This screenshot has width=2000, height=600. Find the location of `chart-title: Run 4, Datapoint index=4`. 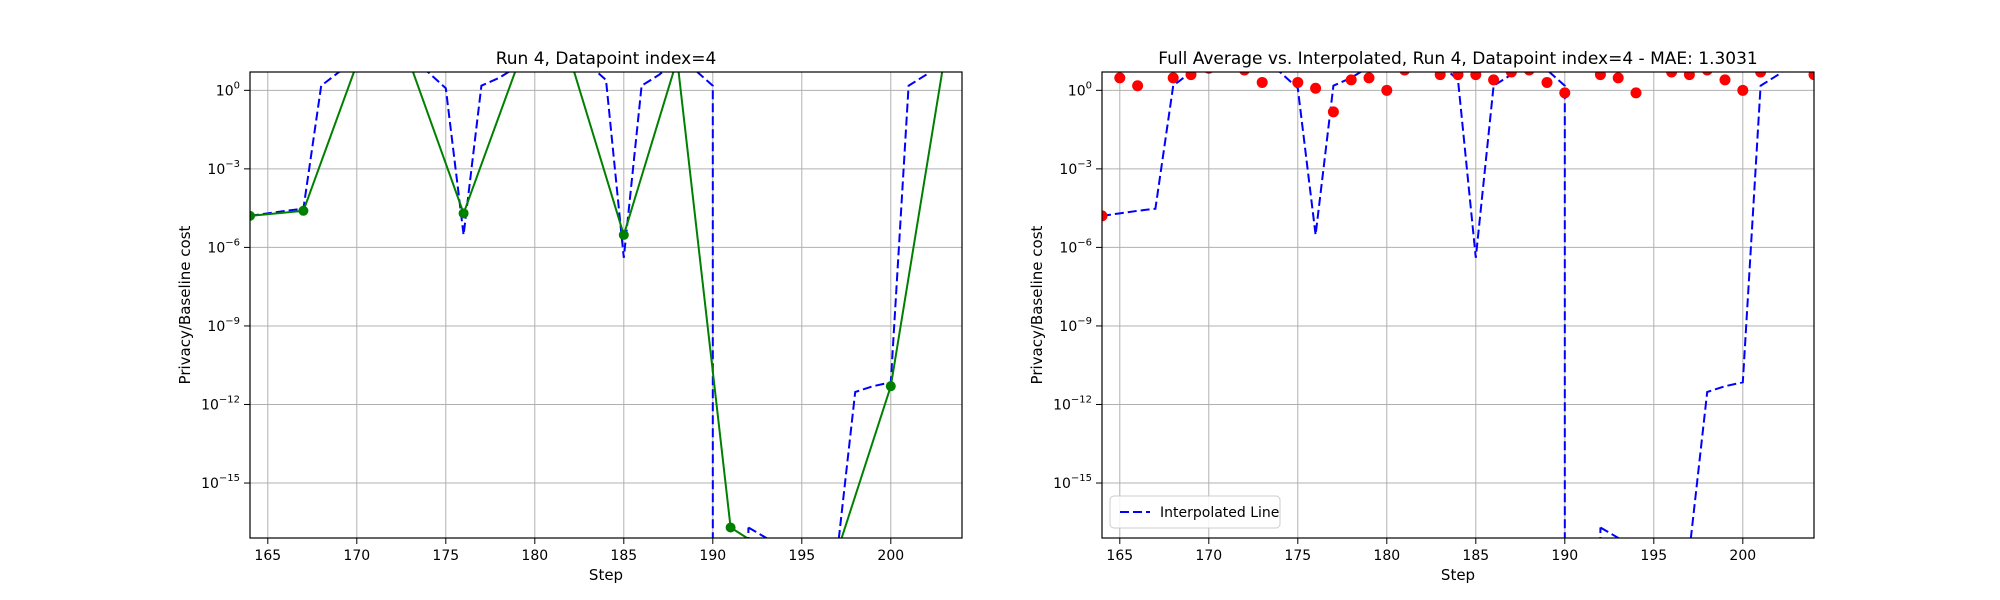

chart-title: Run 4, Datapoint index=4 is located at coordinates (606, 59).